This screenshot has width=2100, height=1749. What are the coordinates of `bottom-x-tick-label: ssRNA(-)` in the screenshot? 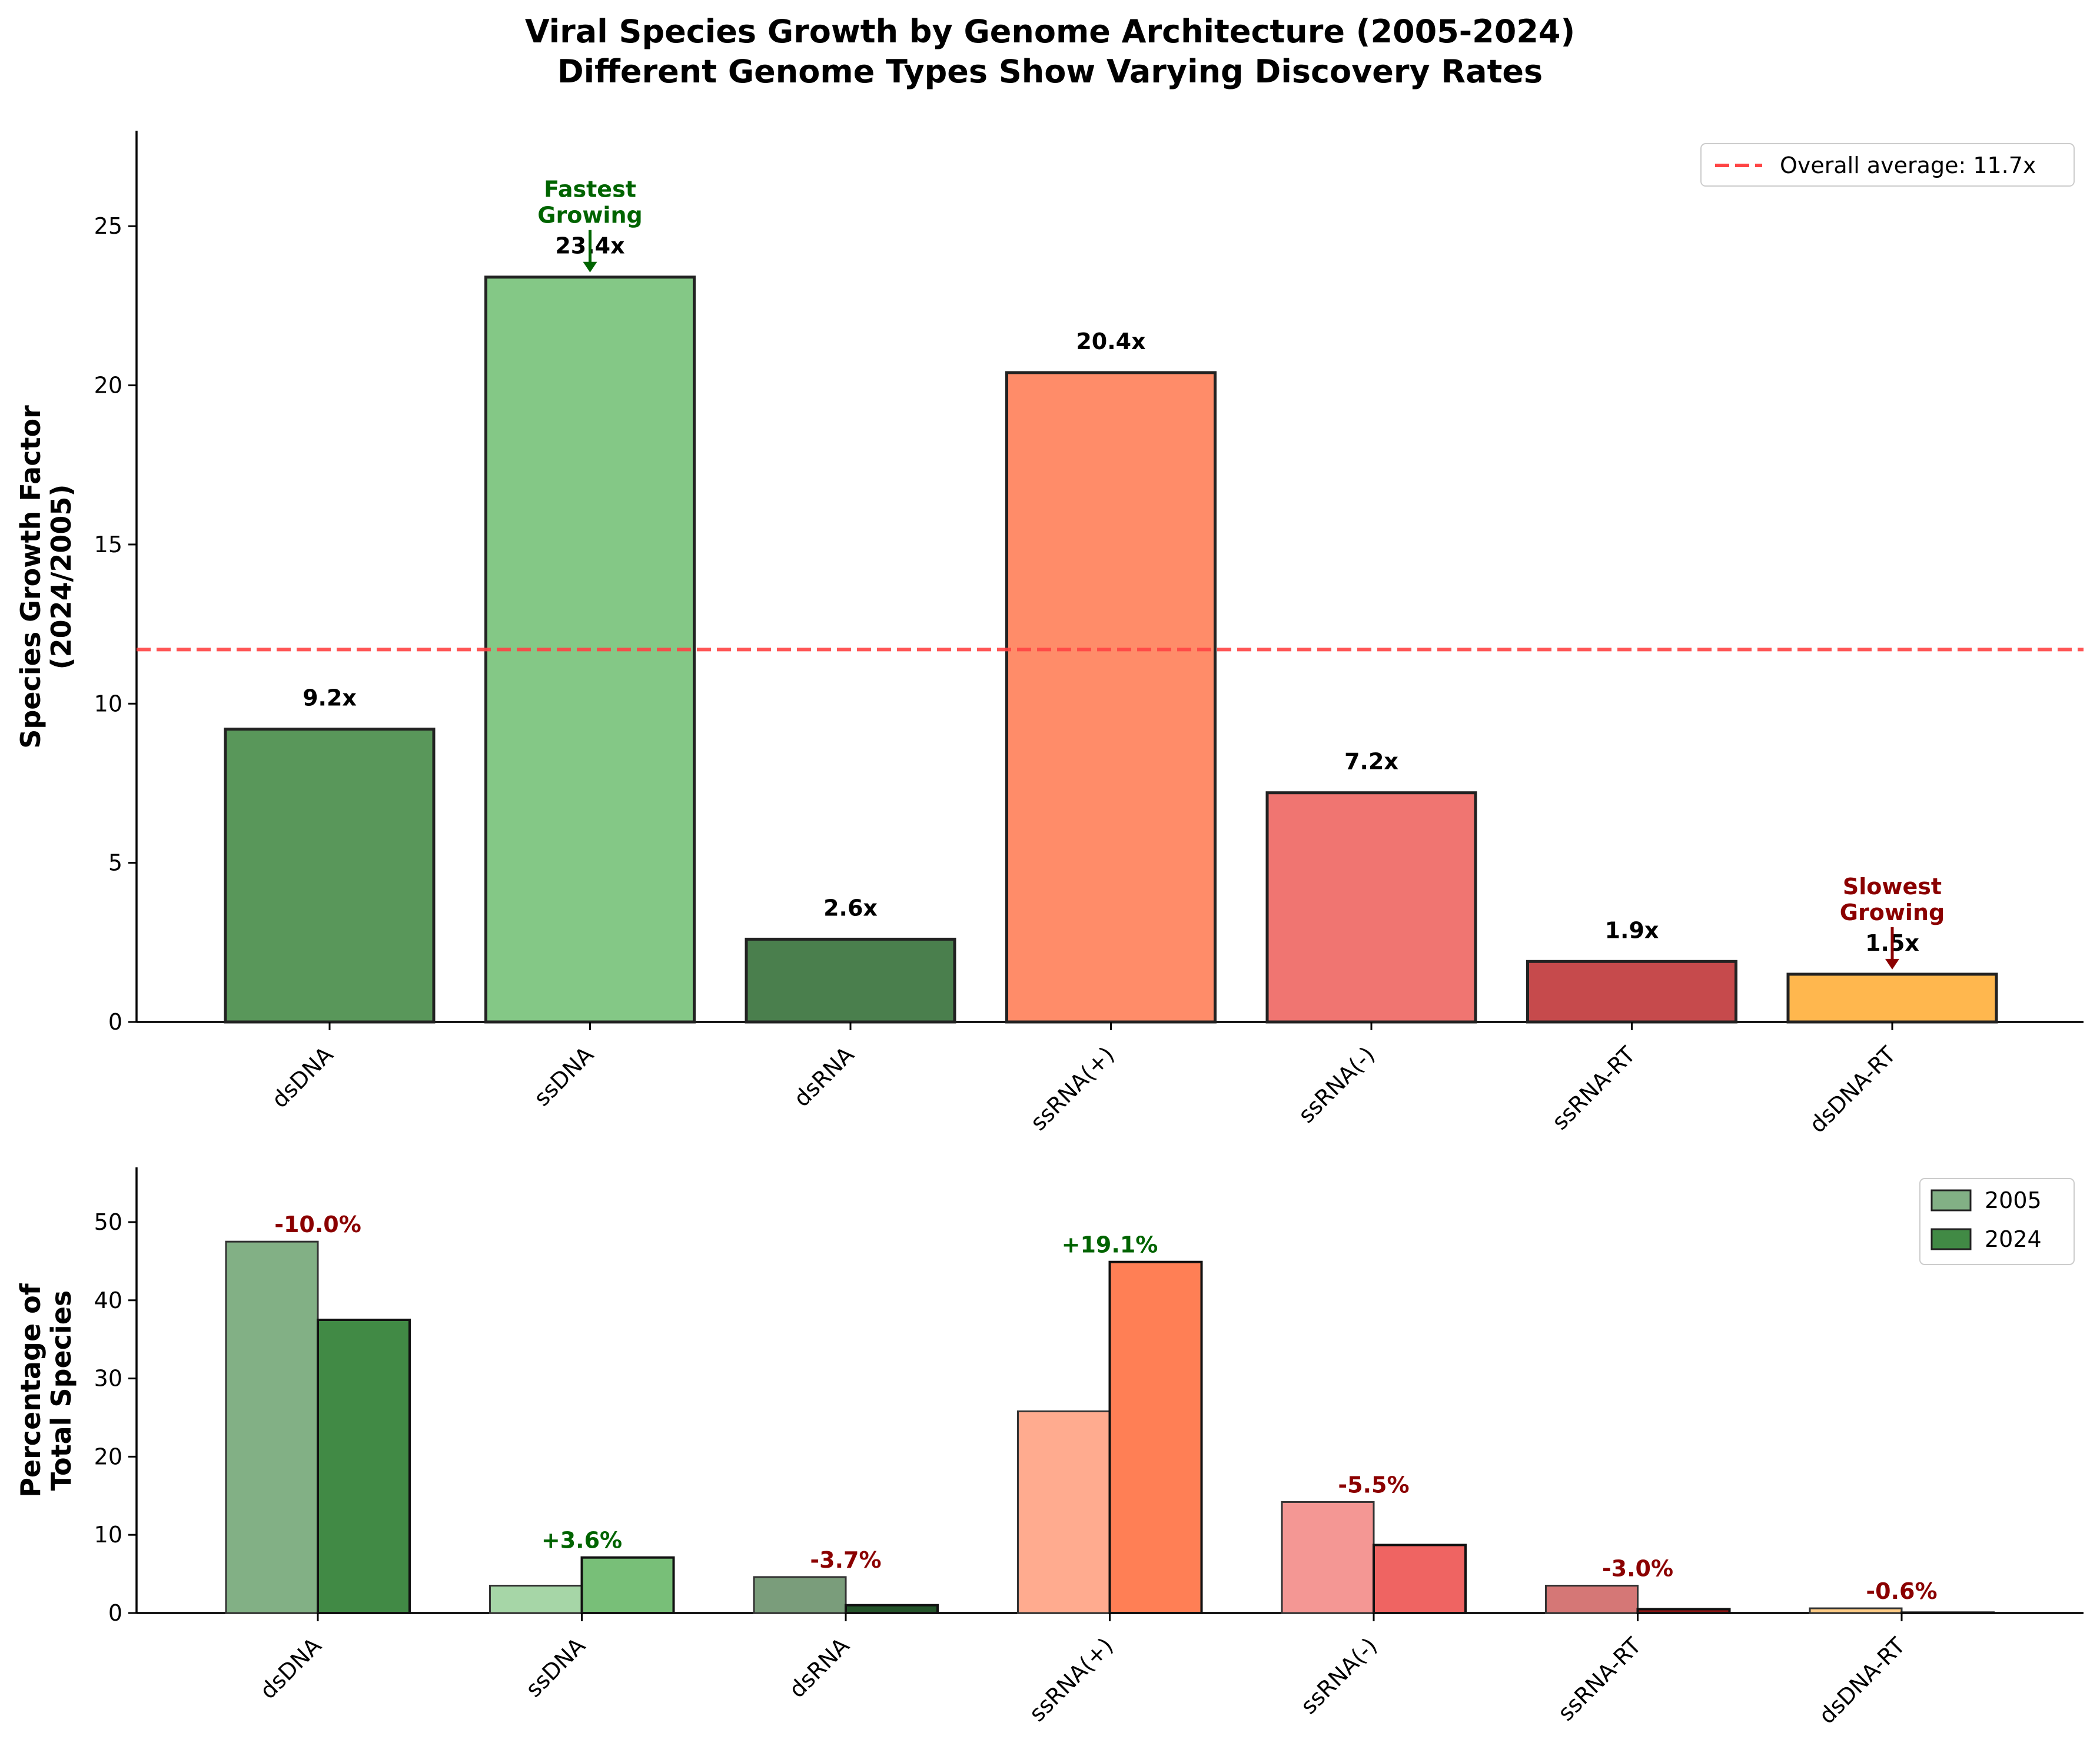 It's located at (1338, 1676).